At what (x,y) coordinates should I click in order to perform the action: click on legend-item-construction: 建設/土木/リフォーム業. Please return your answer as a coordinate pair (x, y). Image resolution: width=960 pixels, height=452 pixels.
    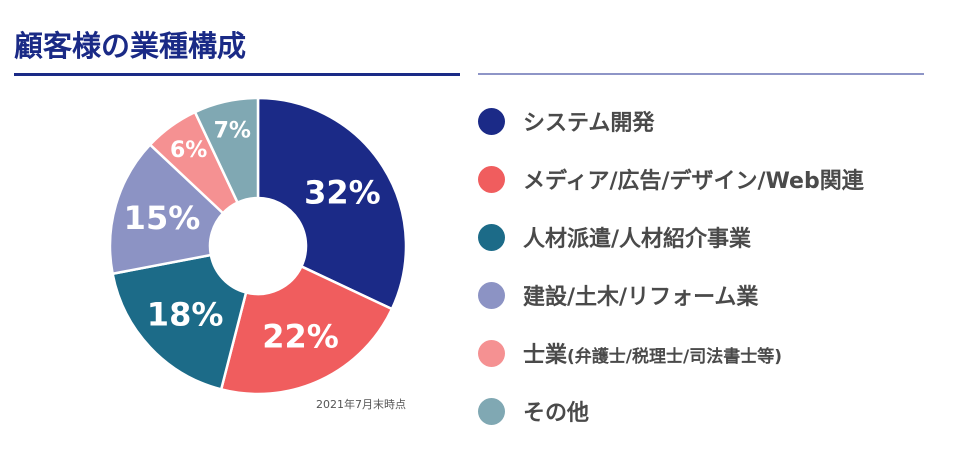
    Looking at the image, I should click on (671, 295).